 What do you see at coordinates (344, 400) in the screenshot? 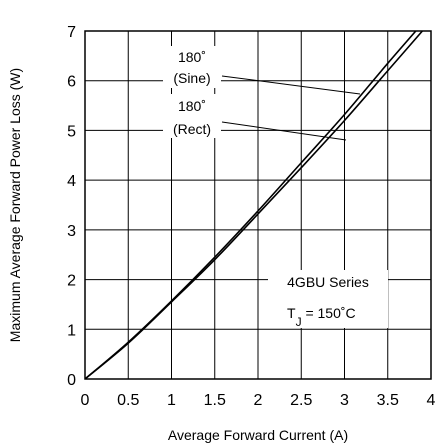
I see `x-tick-label: 3` at bounding box center [344, 400].